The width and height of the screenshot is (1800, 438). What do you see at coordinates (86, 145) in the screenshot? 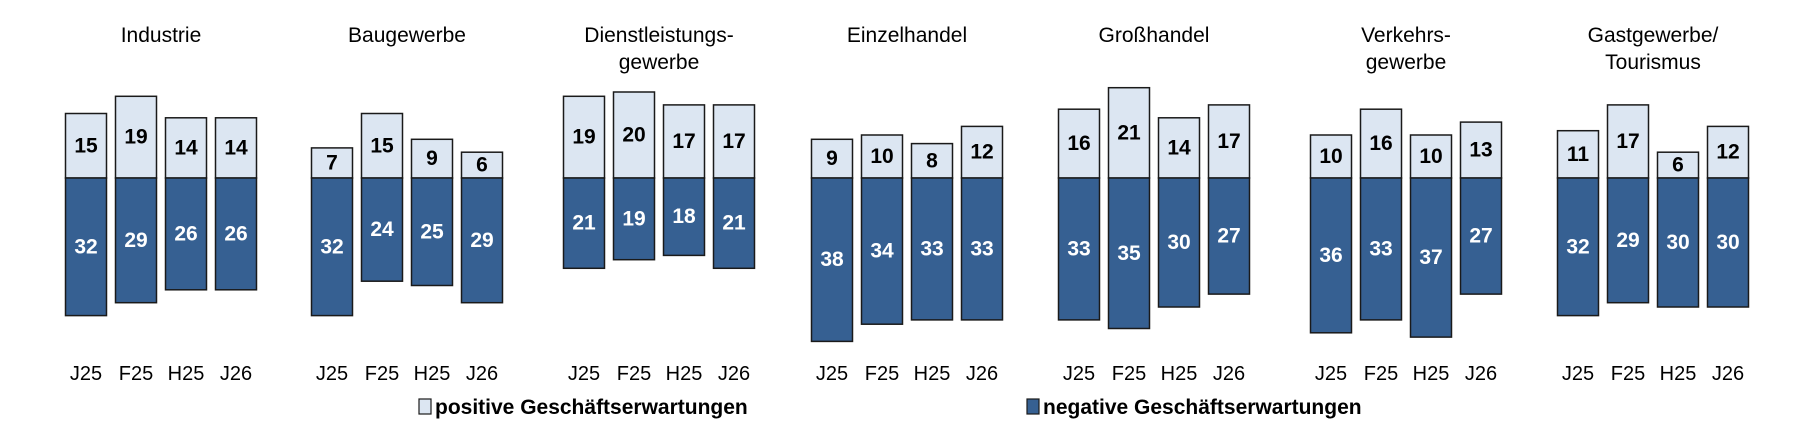
I see `positive-value-label: 15` at bounding box center [86, 145].